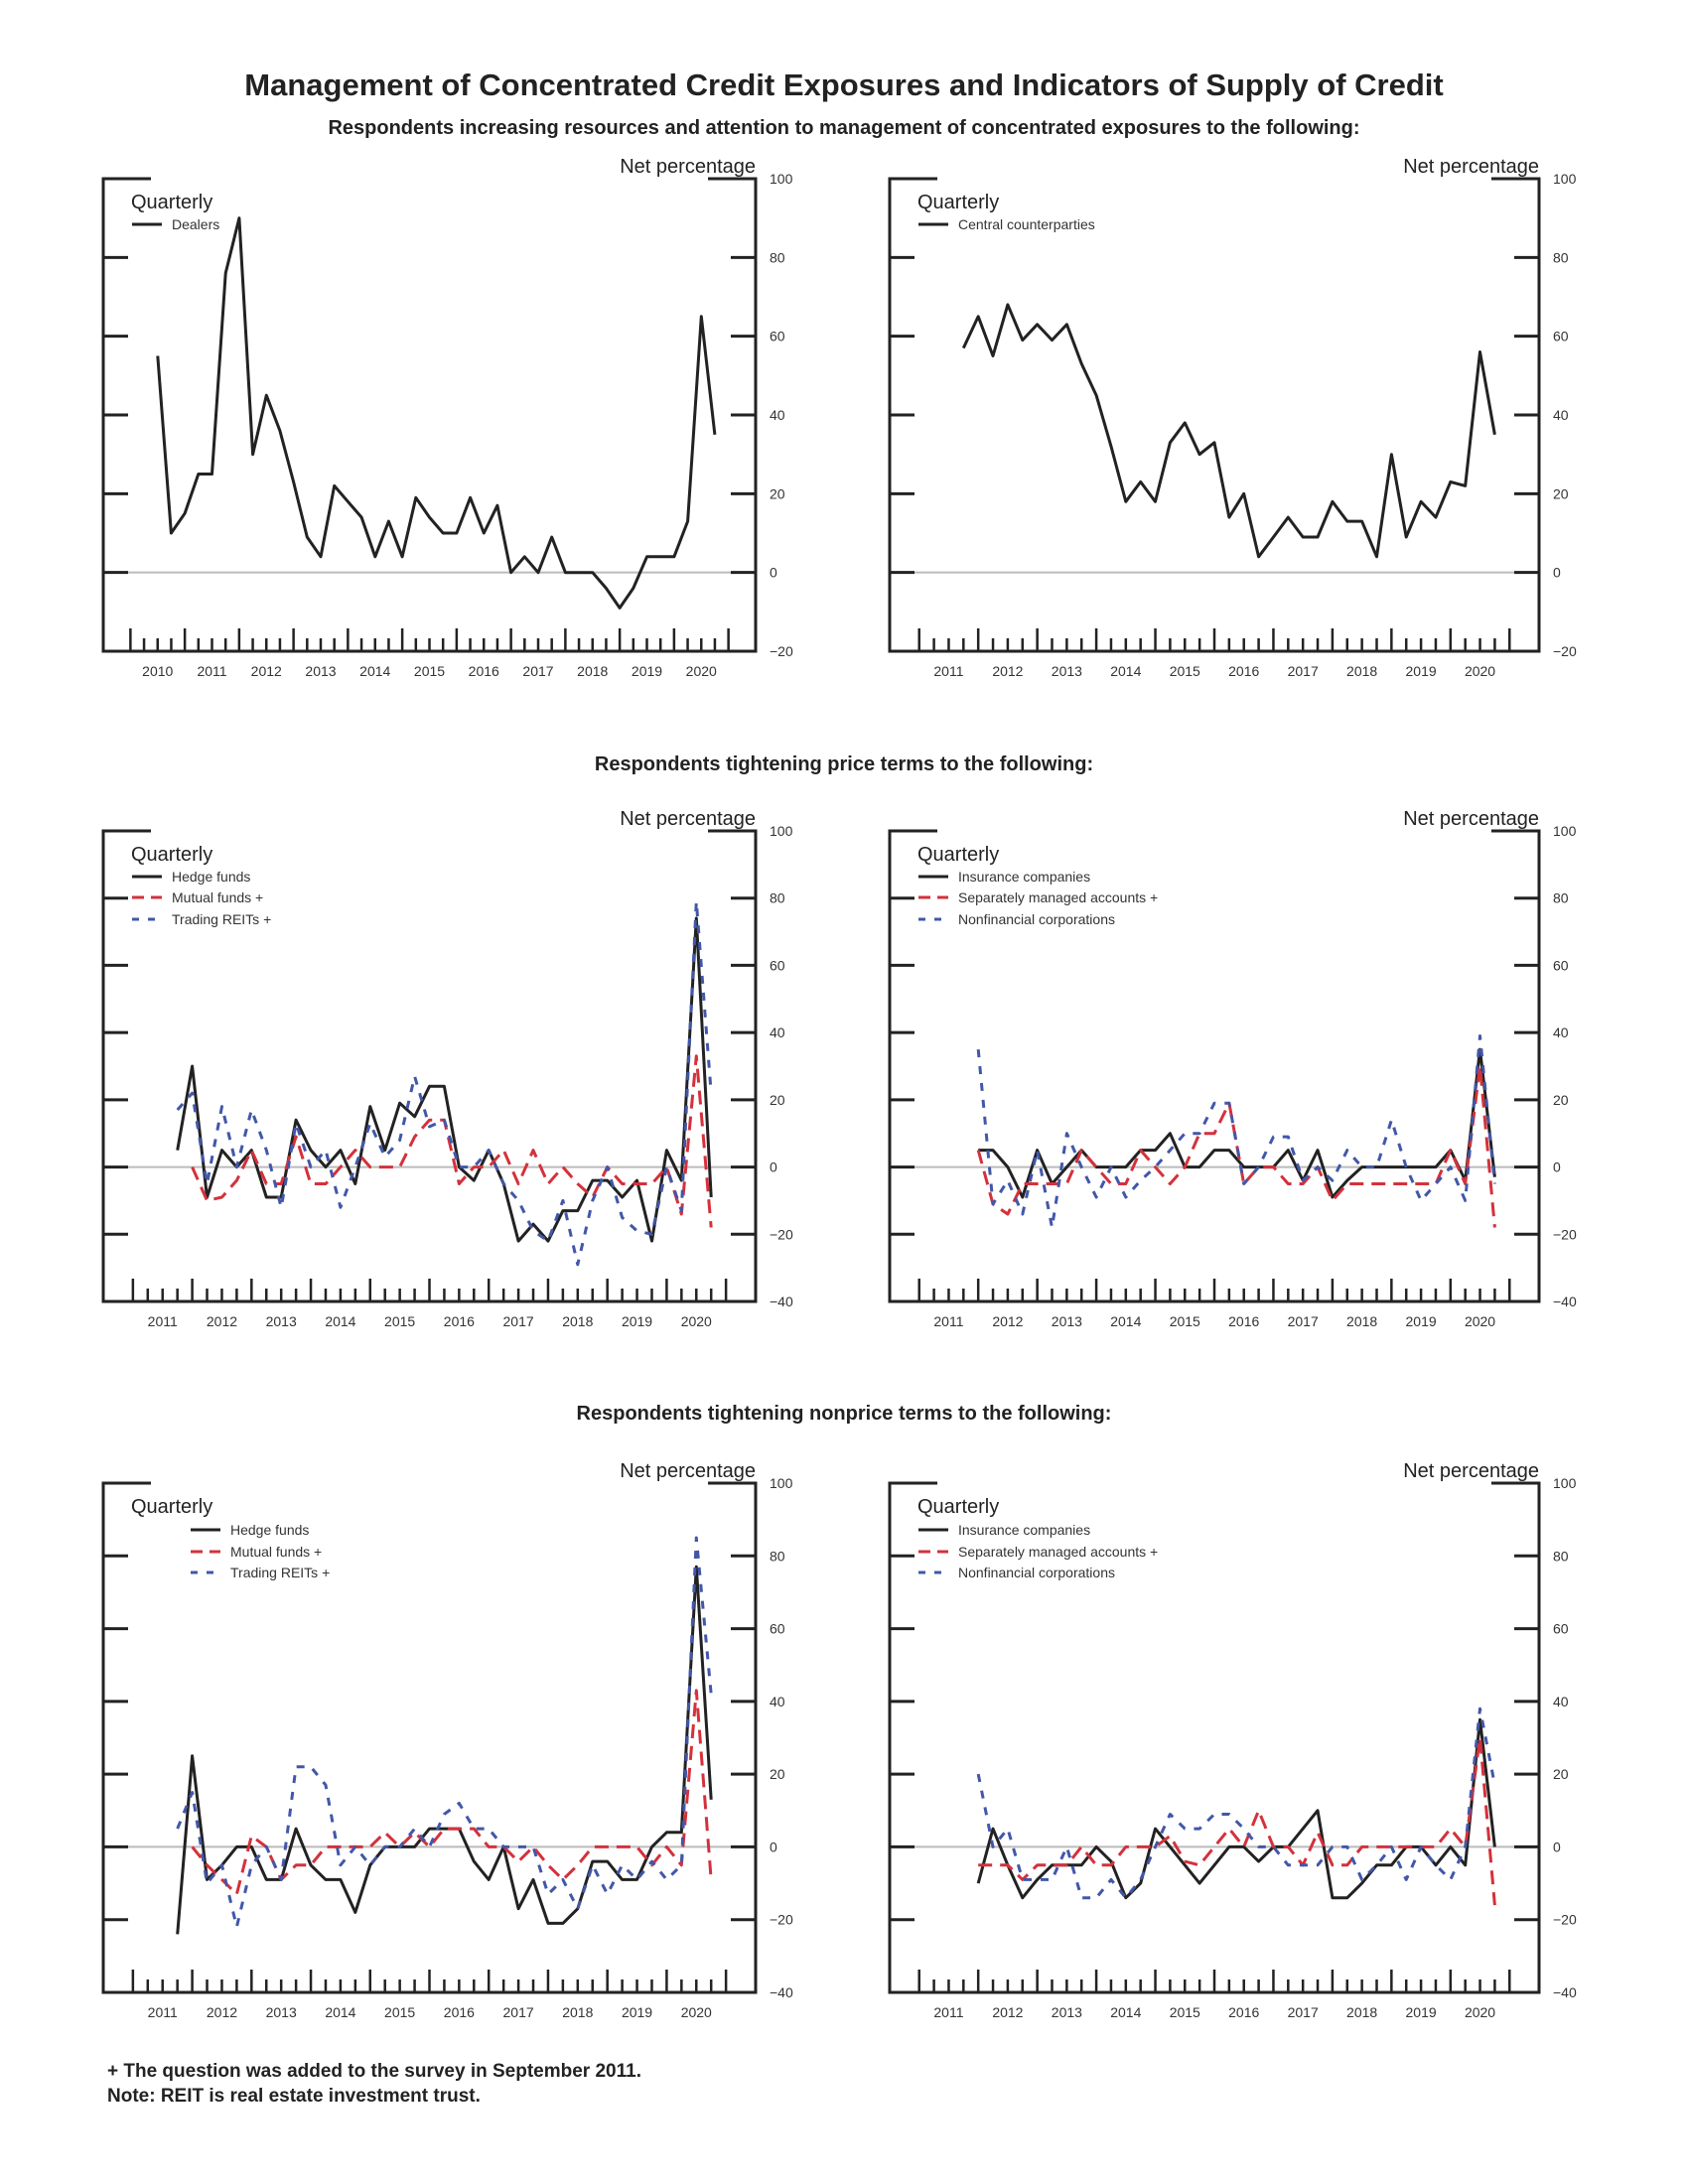  What do you see at coordinates (1237, 1821) in the screenshot?
I see `series-line-separately-managed-accounts` at bounding box center [1237, 1821].